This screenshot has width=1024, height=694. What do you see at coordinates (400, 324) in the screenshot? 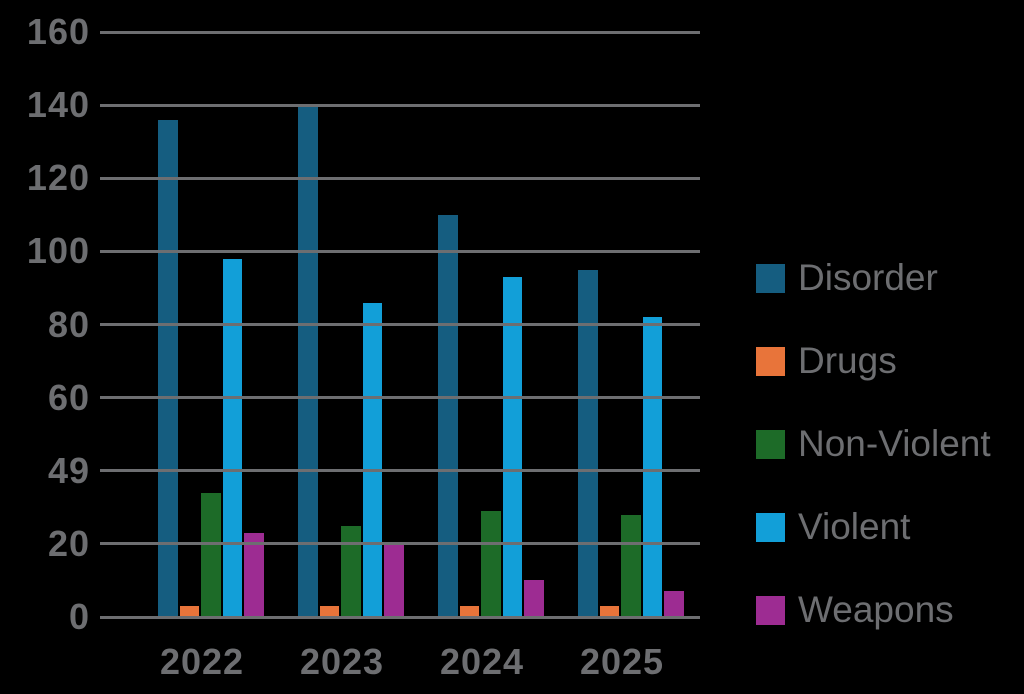
I see `gridline-y80` at bounding box center [400, 324].